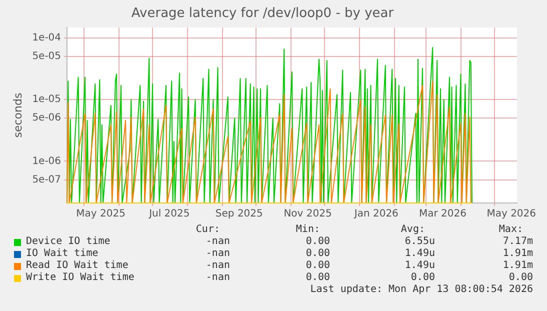 The height and width of the screenshot is (311, 547). Describe the element at coordinates (101, 214) in the screenshot. I see `x-tick-label: May 2025` at that location.